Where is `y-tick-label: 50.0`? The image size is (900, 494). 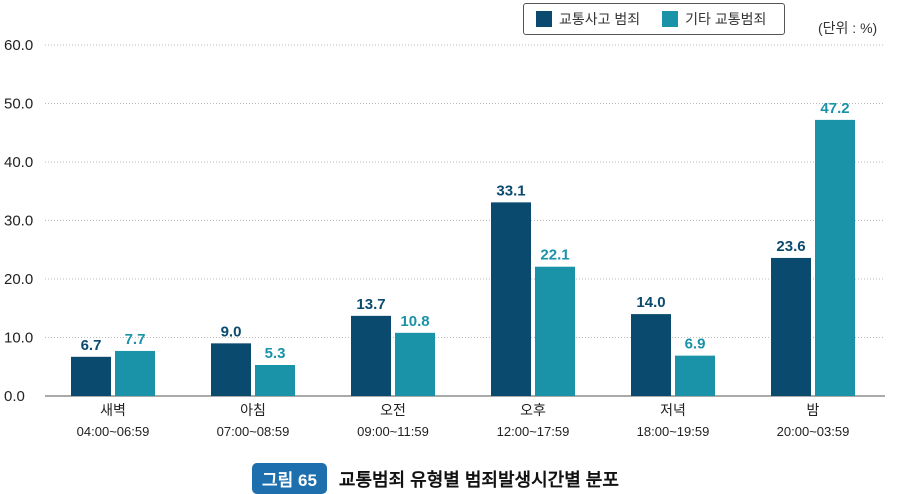
y-tick-label: 50.0 is located at coordinates (18, 104).